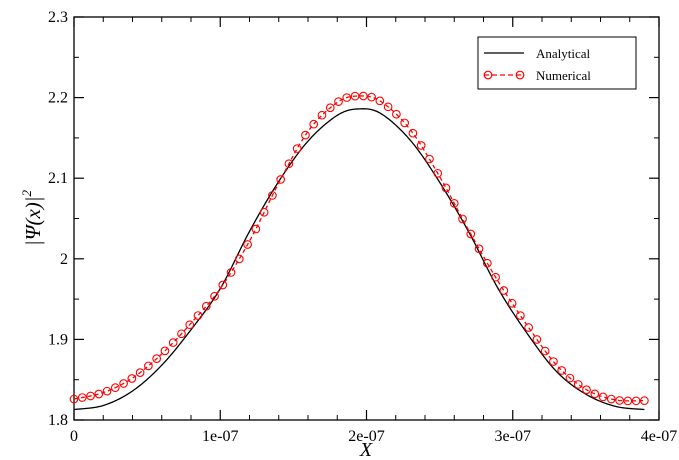  Describe the element at coordinates (64, 259) in the screenshot. I see `y-tick-label: 2` at that location.